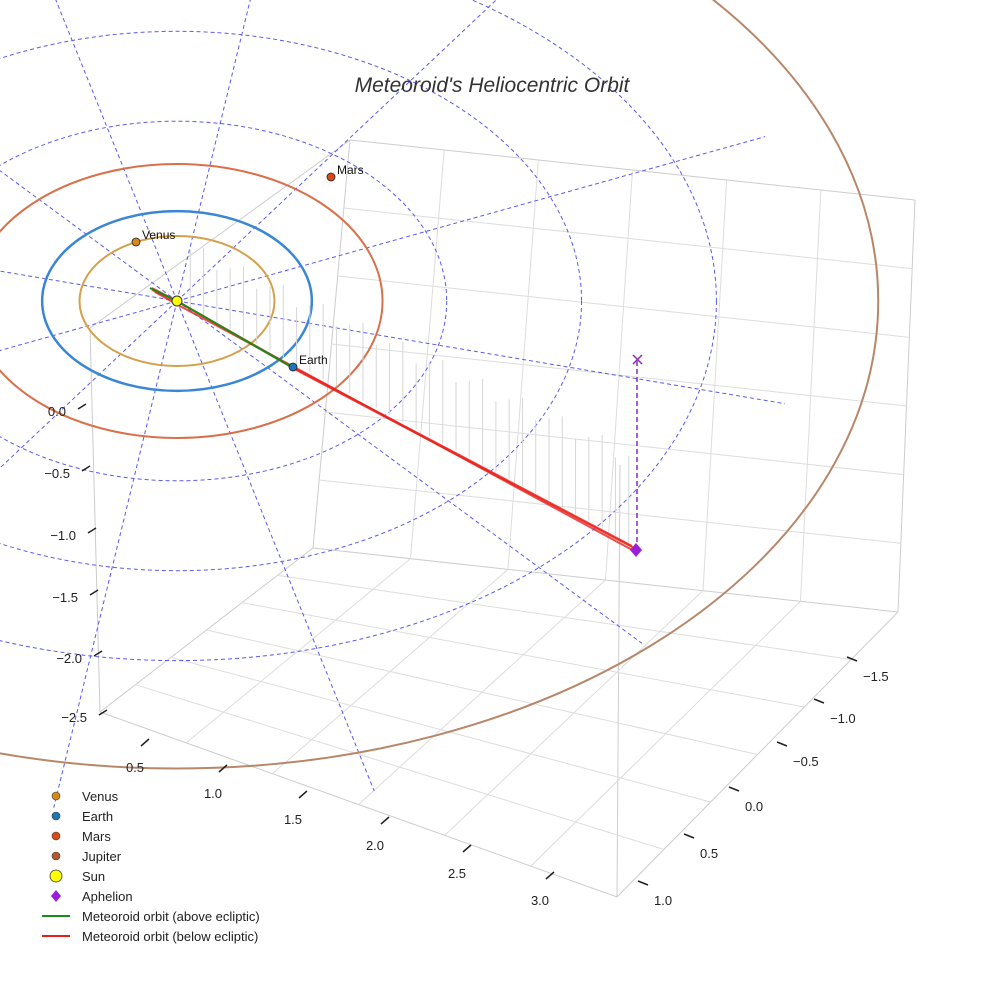  Describe the element at coordinates (98, 816) in the screenshot. I see `legend-label: Earth` at that location.